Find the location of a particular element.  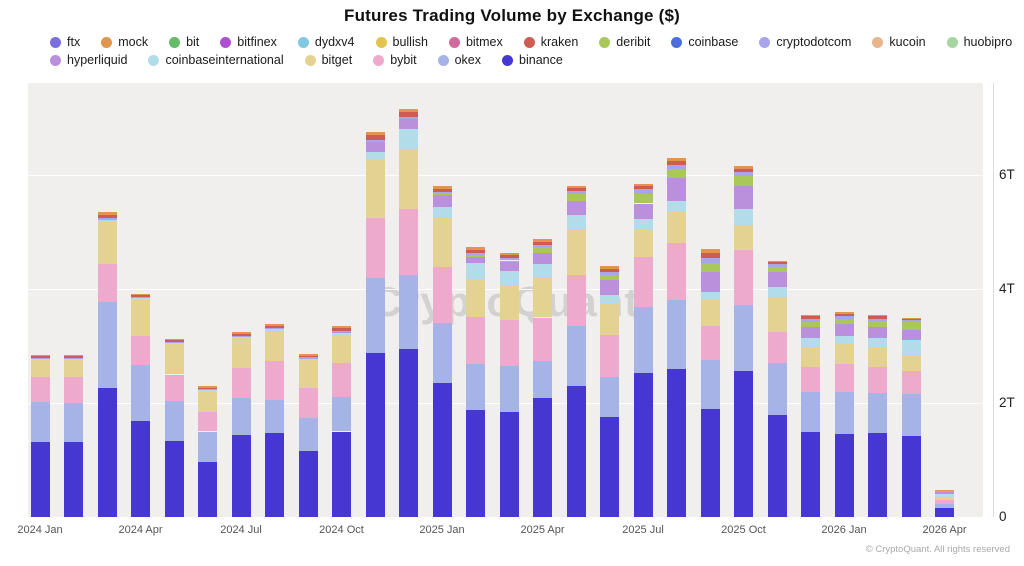

bar-segment-coinbaseinternational-2026-Jan is located at coordinates (844, 340).